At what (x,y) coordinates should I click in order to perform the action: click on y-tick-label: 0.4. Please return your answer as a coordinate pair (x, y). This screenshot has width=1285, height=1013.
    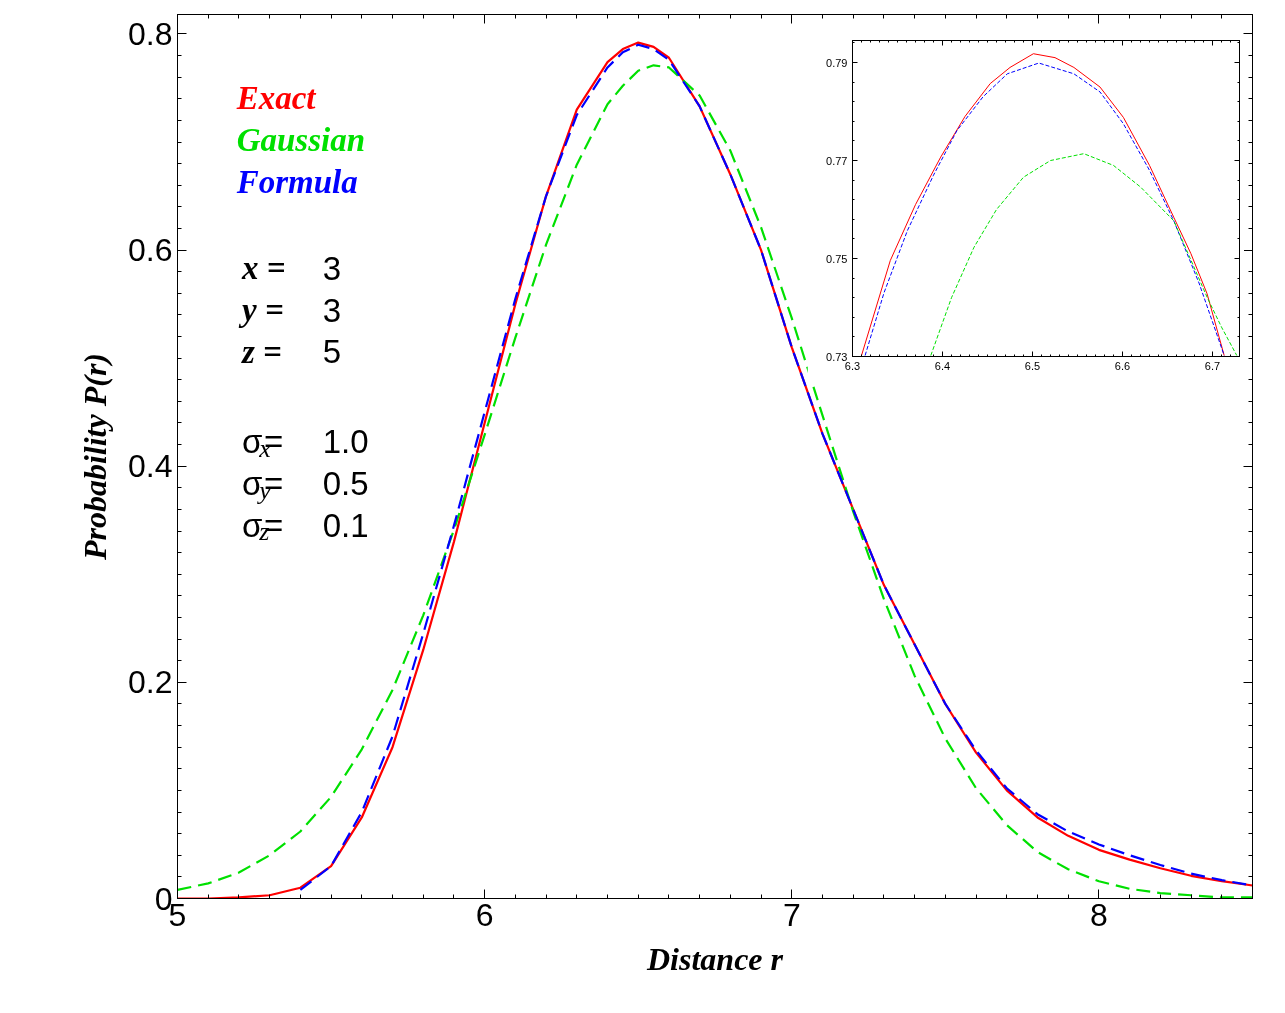
    Looking at the image, I should click on (150, 466).